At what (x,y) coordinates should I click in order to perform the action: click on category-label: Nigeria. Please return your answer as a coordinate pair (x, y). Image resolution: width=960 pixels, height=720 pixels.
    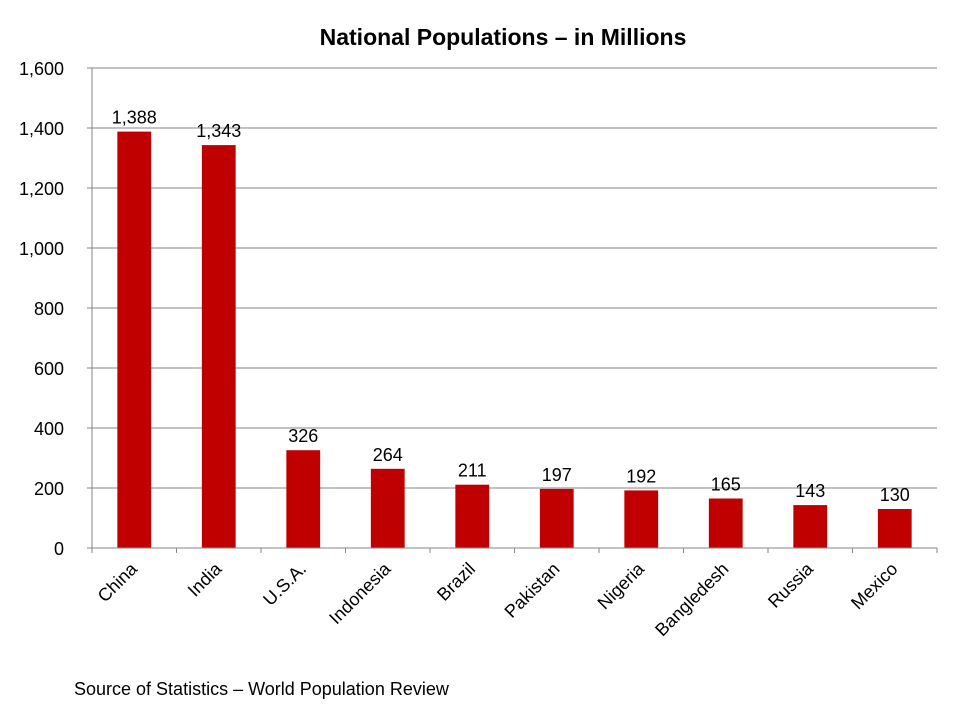
    Looking at the image, I should click on (621, 585).